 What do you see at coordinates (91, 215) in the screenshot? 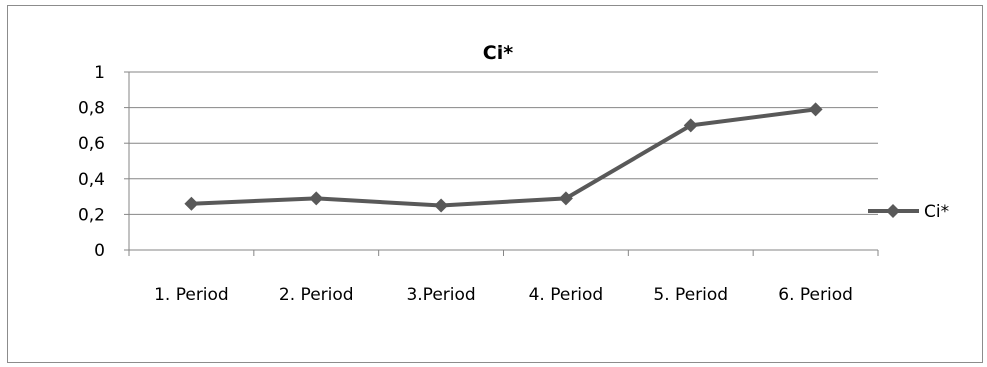
I see `y-tick-label: 0,2` at bounding box center [91, 215].